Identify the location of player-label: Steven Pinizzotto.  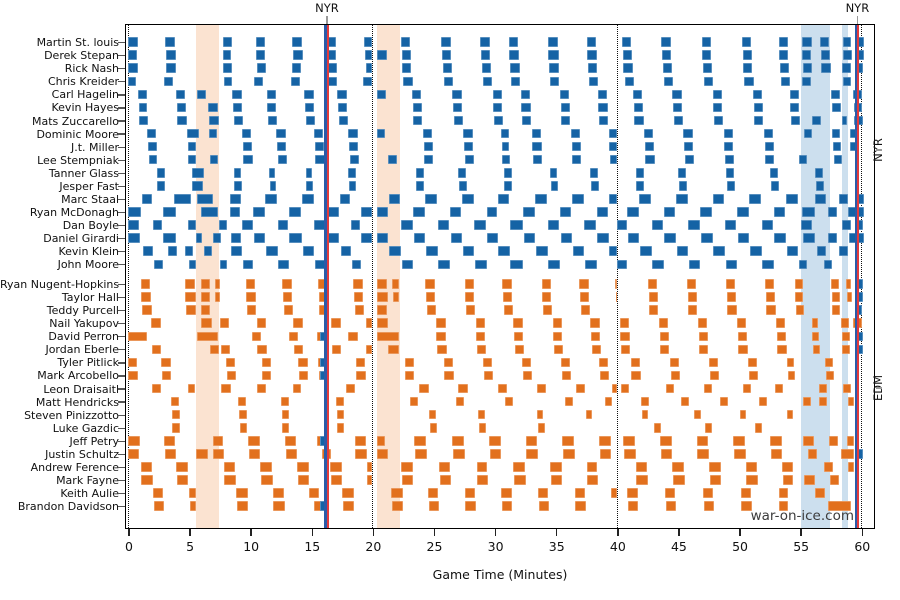
(71, 415).